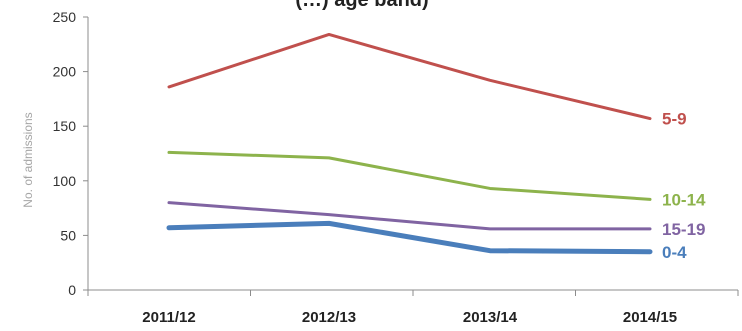 This screenshot has width=742, height=331. I want to click on series-label-10-14: 10-14, so click(684, 199).